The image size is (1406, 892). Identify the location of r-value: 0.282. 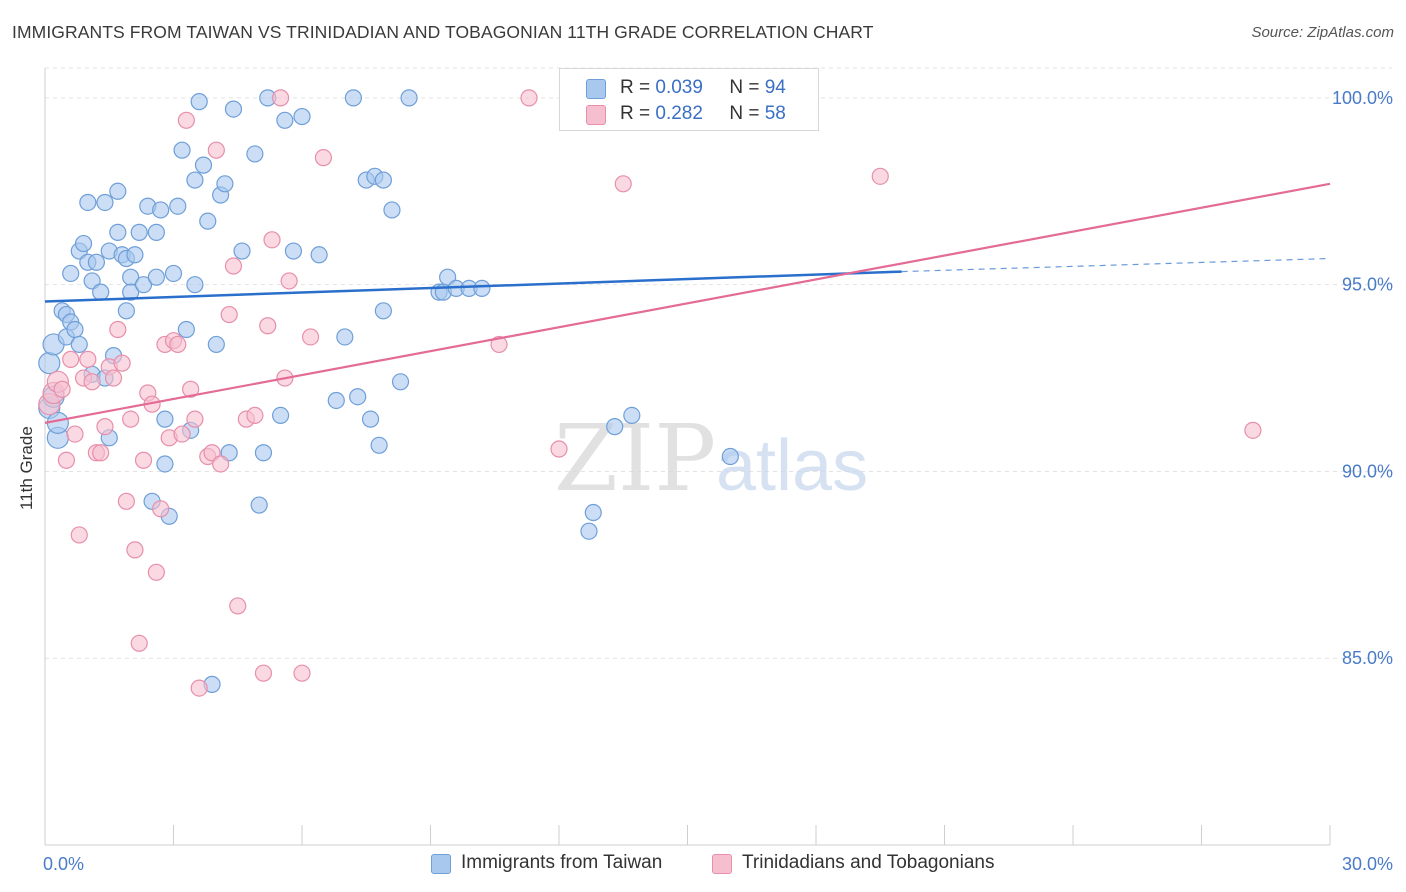
(679, 113).